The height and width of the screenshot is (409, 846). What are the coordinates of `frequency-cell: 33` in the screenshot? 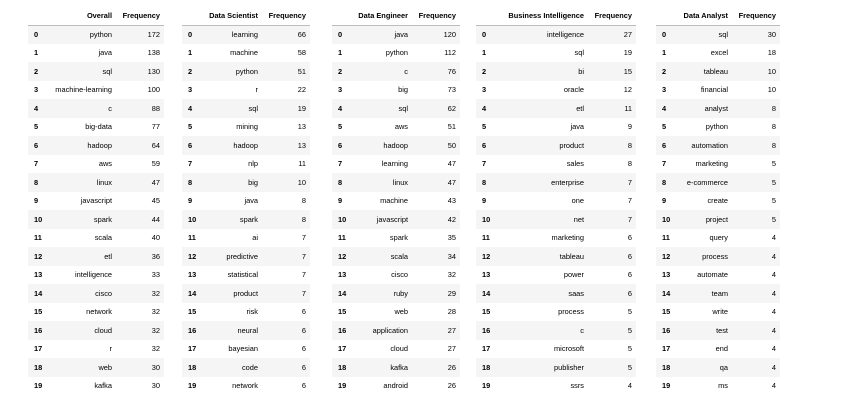 It's located at (155, 275).